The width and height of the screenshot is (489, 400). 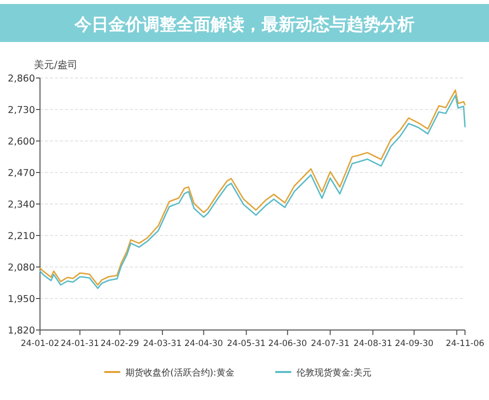 I want to click on x-tick-label: 24-06-30, so click(x=287, y=344).